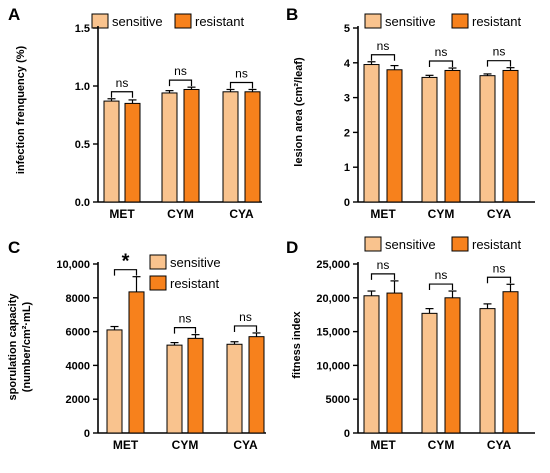 This screenshot has width=550, height=473. I want to click on y-tick-label: 25,000, so click(333, 265).